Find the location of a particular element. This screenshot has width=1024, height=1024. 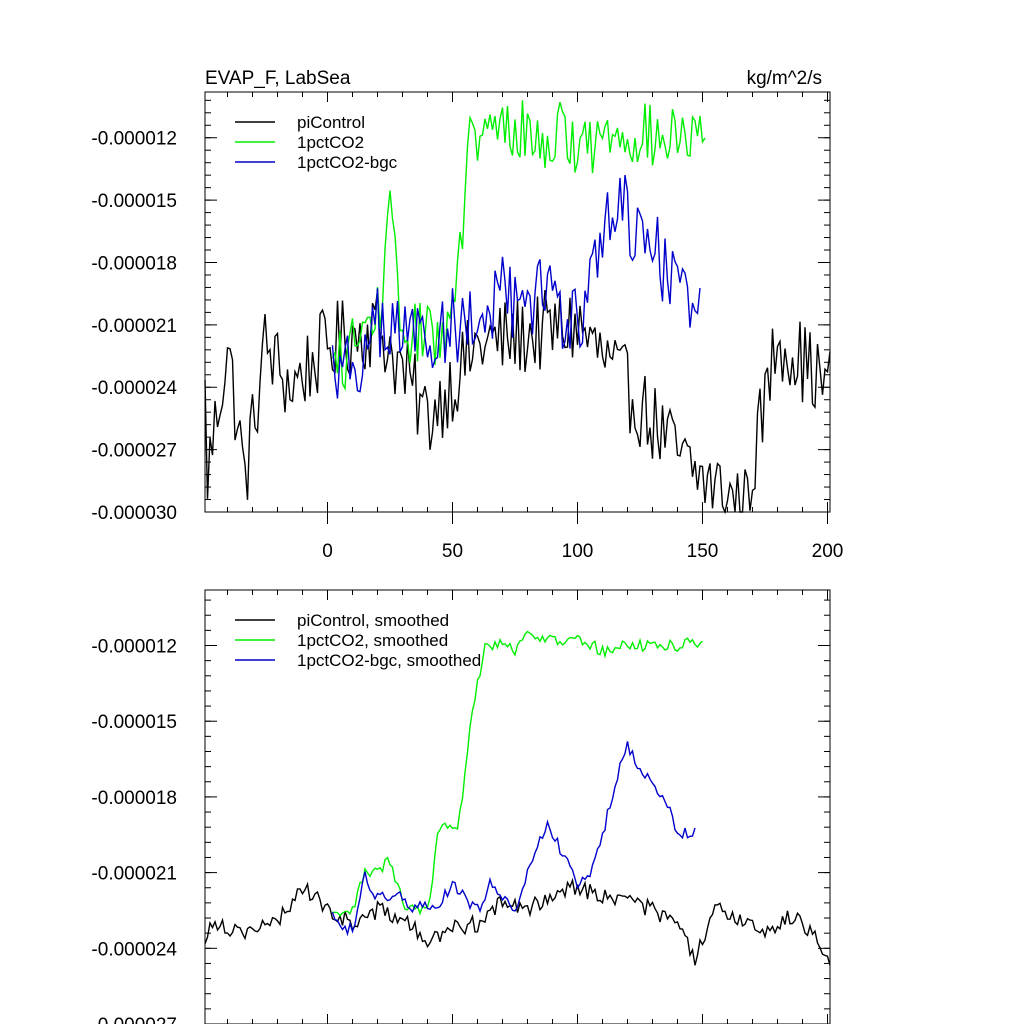

series-line-1pctco2 is located at coordinates (518, 246).